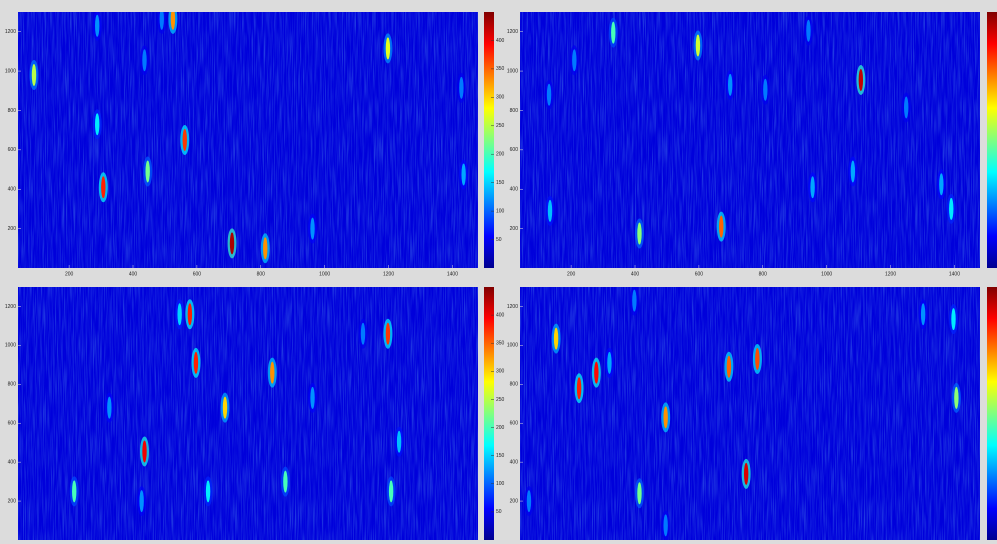 The height and width of the screenshot is (544, 997). What do you see at coordinates (69, 274) in the screenshot?
I see `x-tick-label: 200` at bounding box center [69, 274].